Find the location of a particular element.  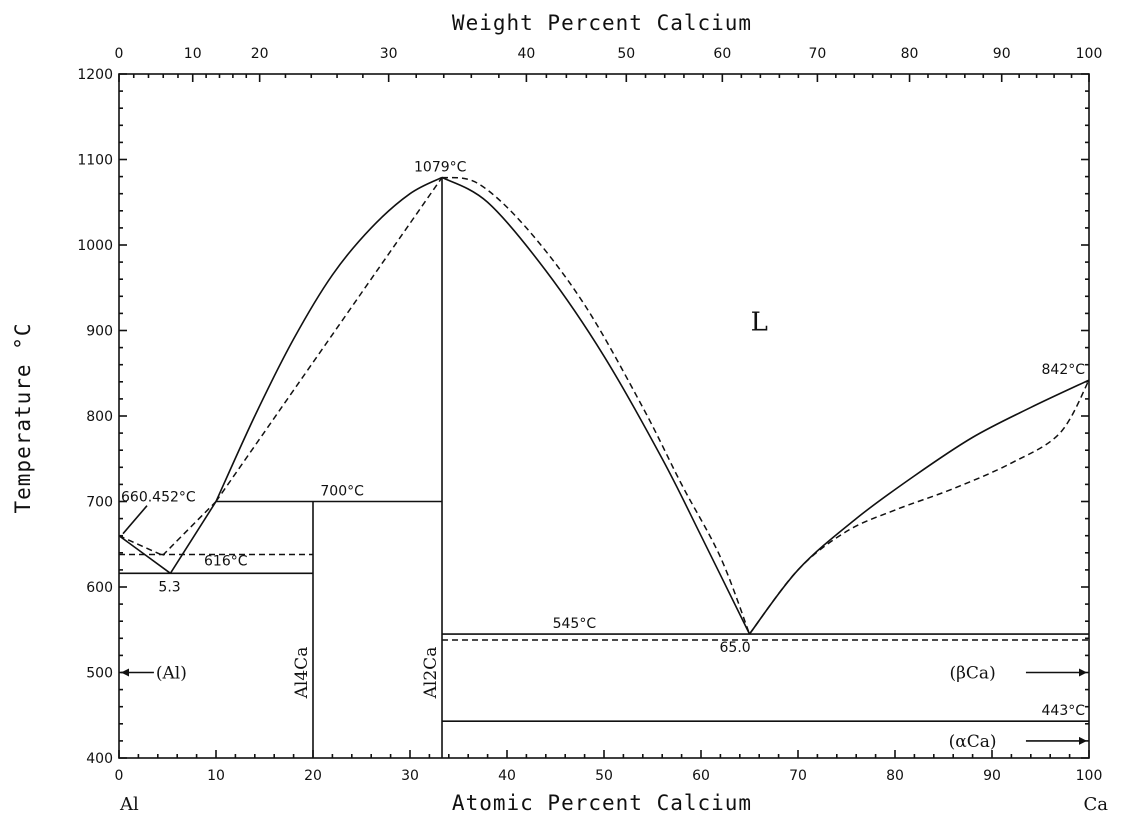

phase-label-al2ca: Al2Ca is located at coordinates (431, 673).